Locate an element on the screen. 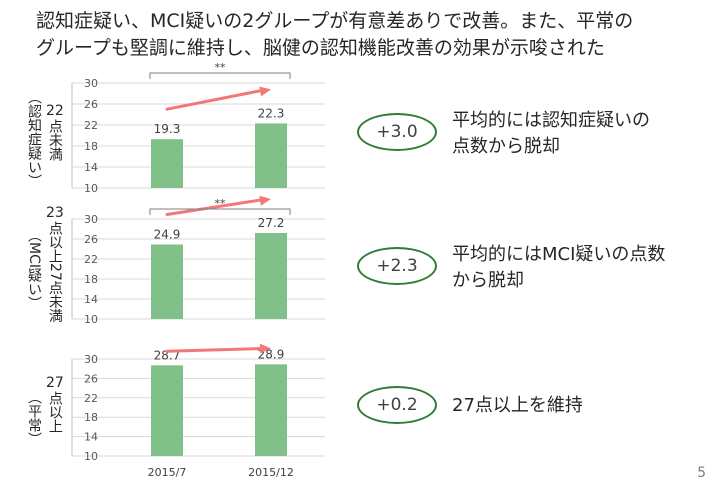  title-line-2: グループも堅調に維持し、脳健の認知機能改善の効果が示唆された is located at coordinates (320, 48).